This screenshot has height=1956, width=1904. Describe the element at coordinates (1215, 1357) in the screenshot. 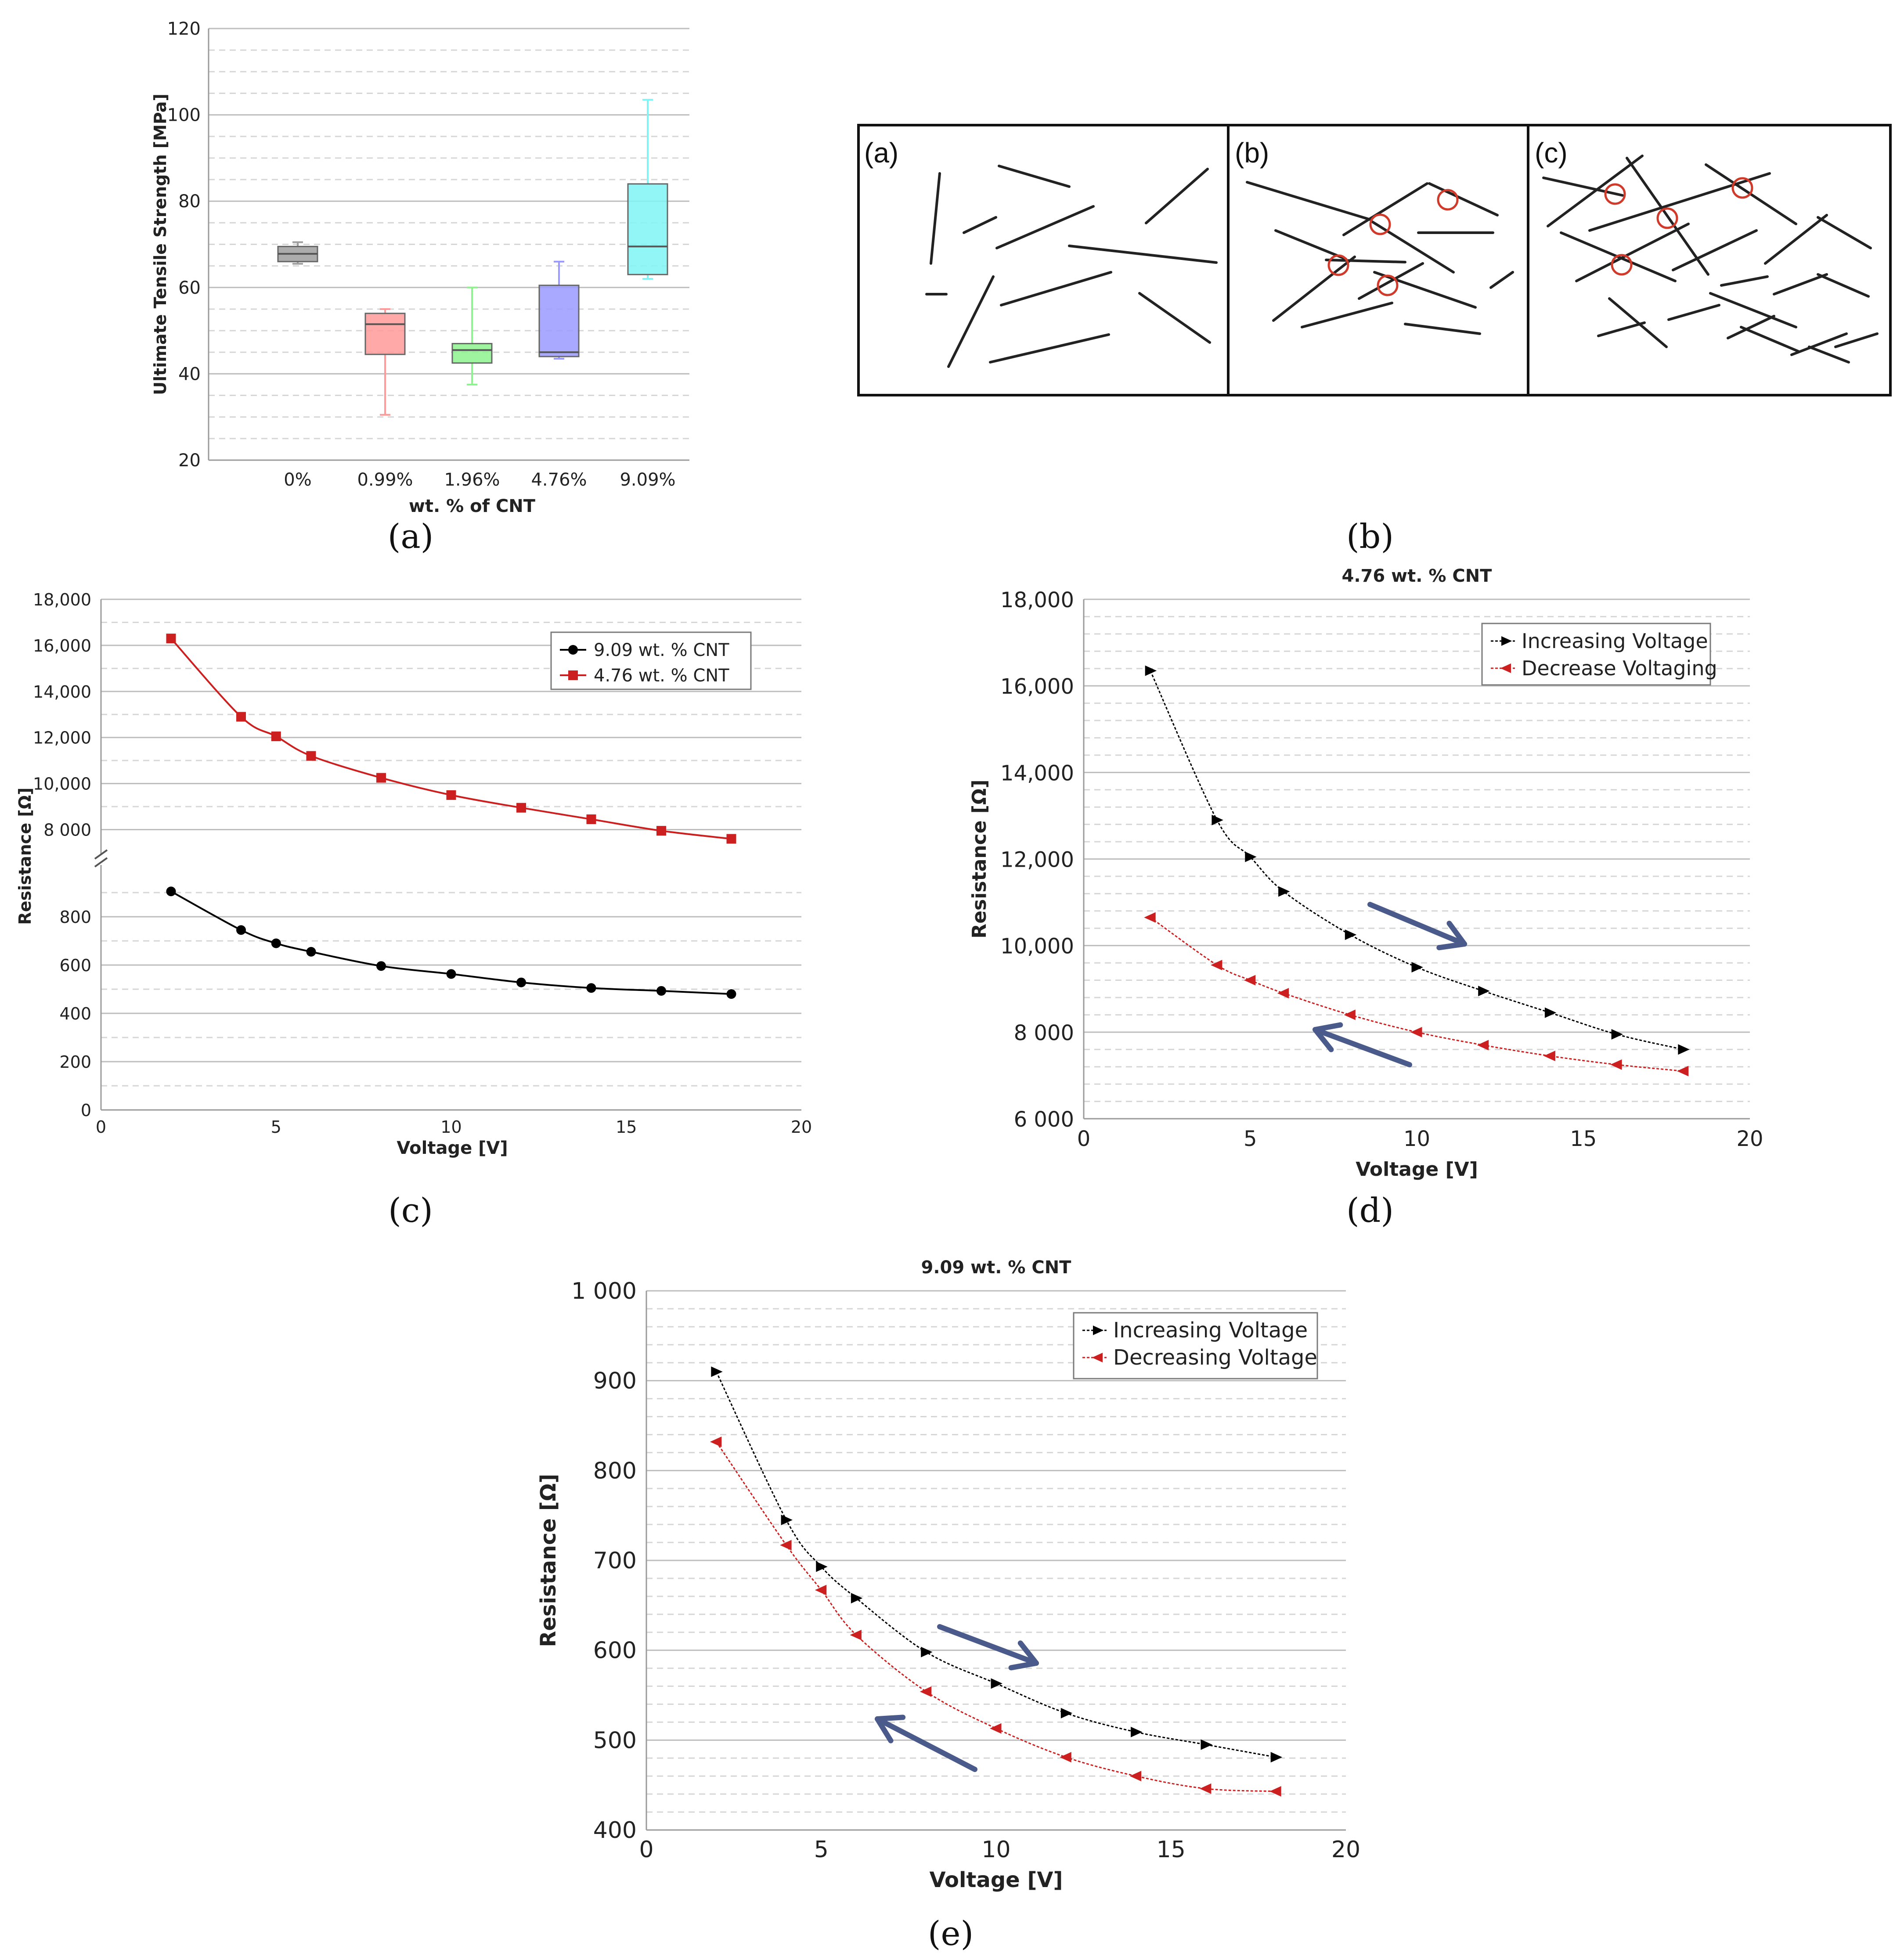

I see `legend-label: Decreasing Voltage` at that location.